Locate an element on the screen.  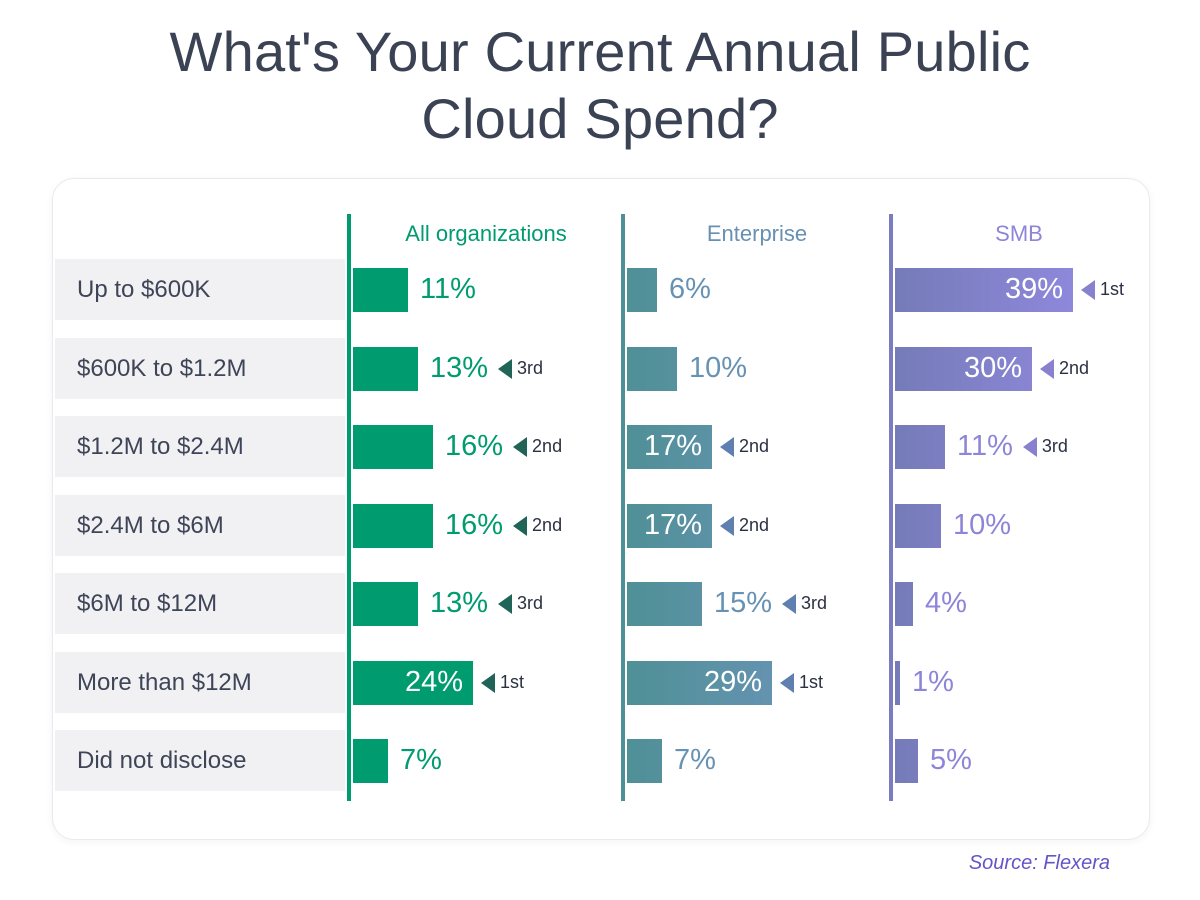
bar-cell: 11% is located at coordinates (414, 289).